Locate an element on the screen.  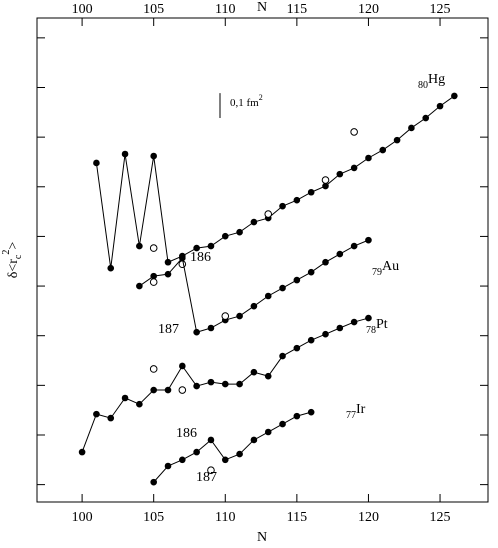
x-tick-label-top: 115 is located at coordinates (297, 9).